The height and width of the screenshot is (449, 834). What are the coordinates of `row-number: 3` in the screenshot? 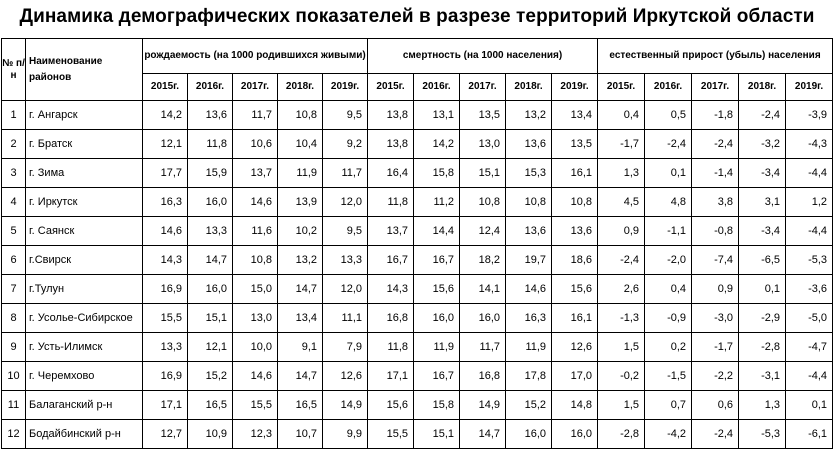 It's located at (13, 173).